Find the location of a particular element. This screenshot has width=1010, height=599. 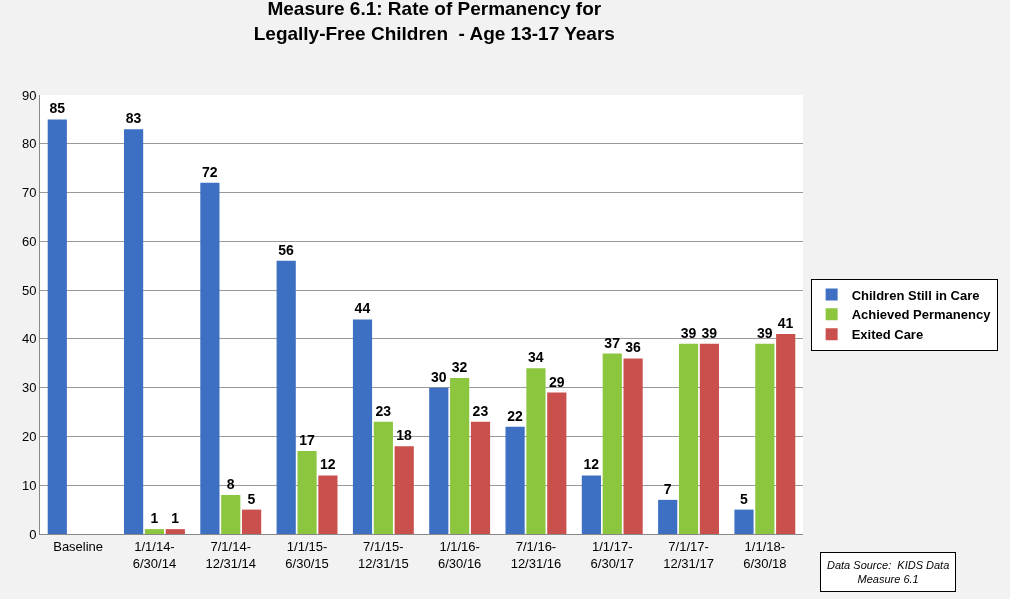

data-label: 32 is located at coordinates (459, 366).